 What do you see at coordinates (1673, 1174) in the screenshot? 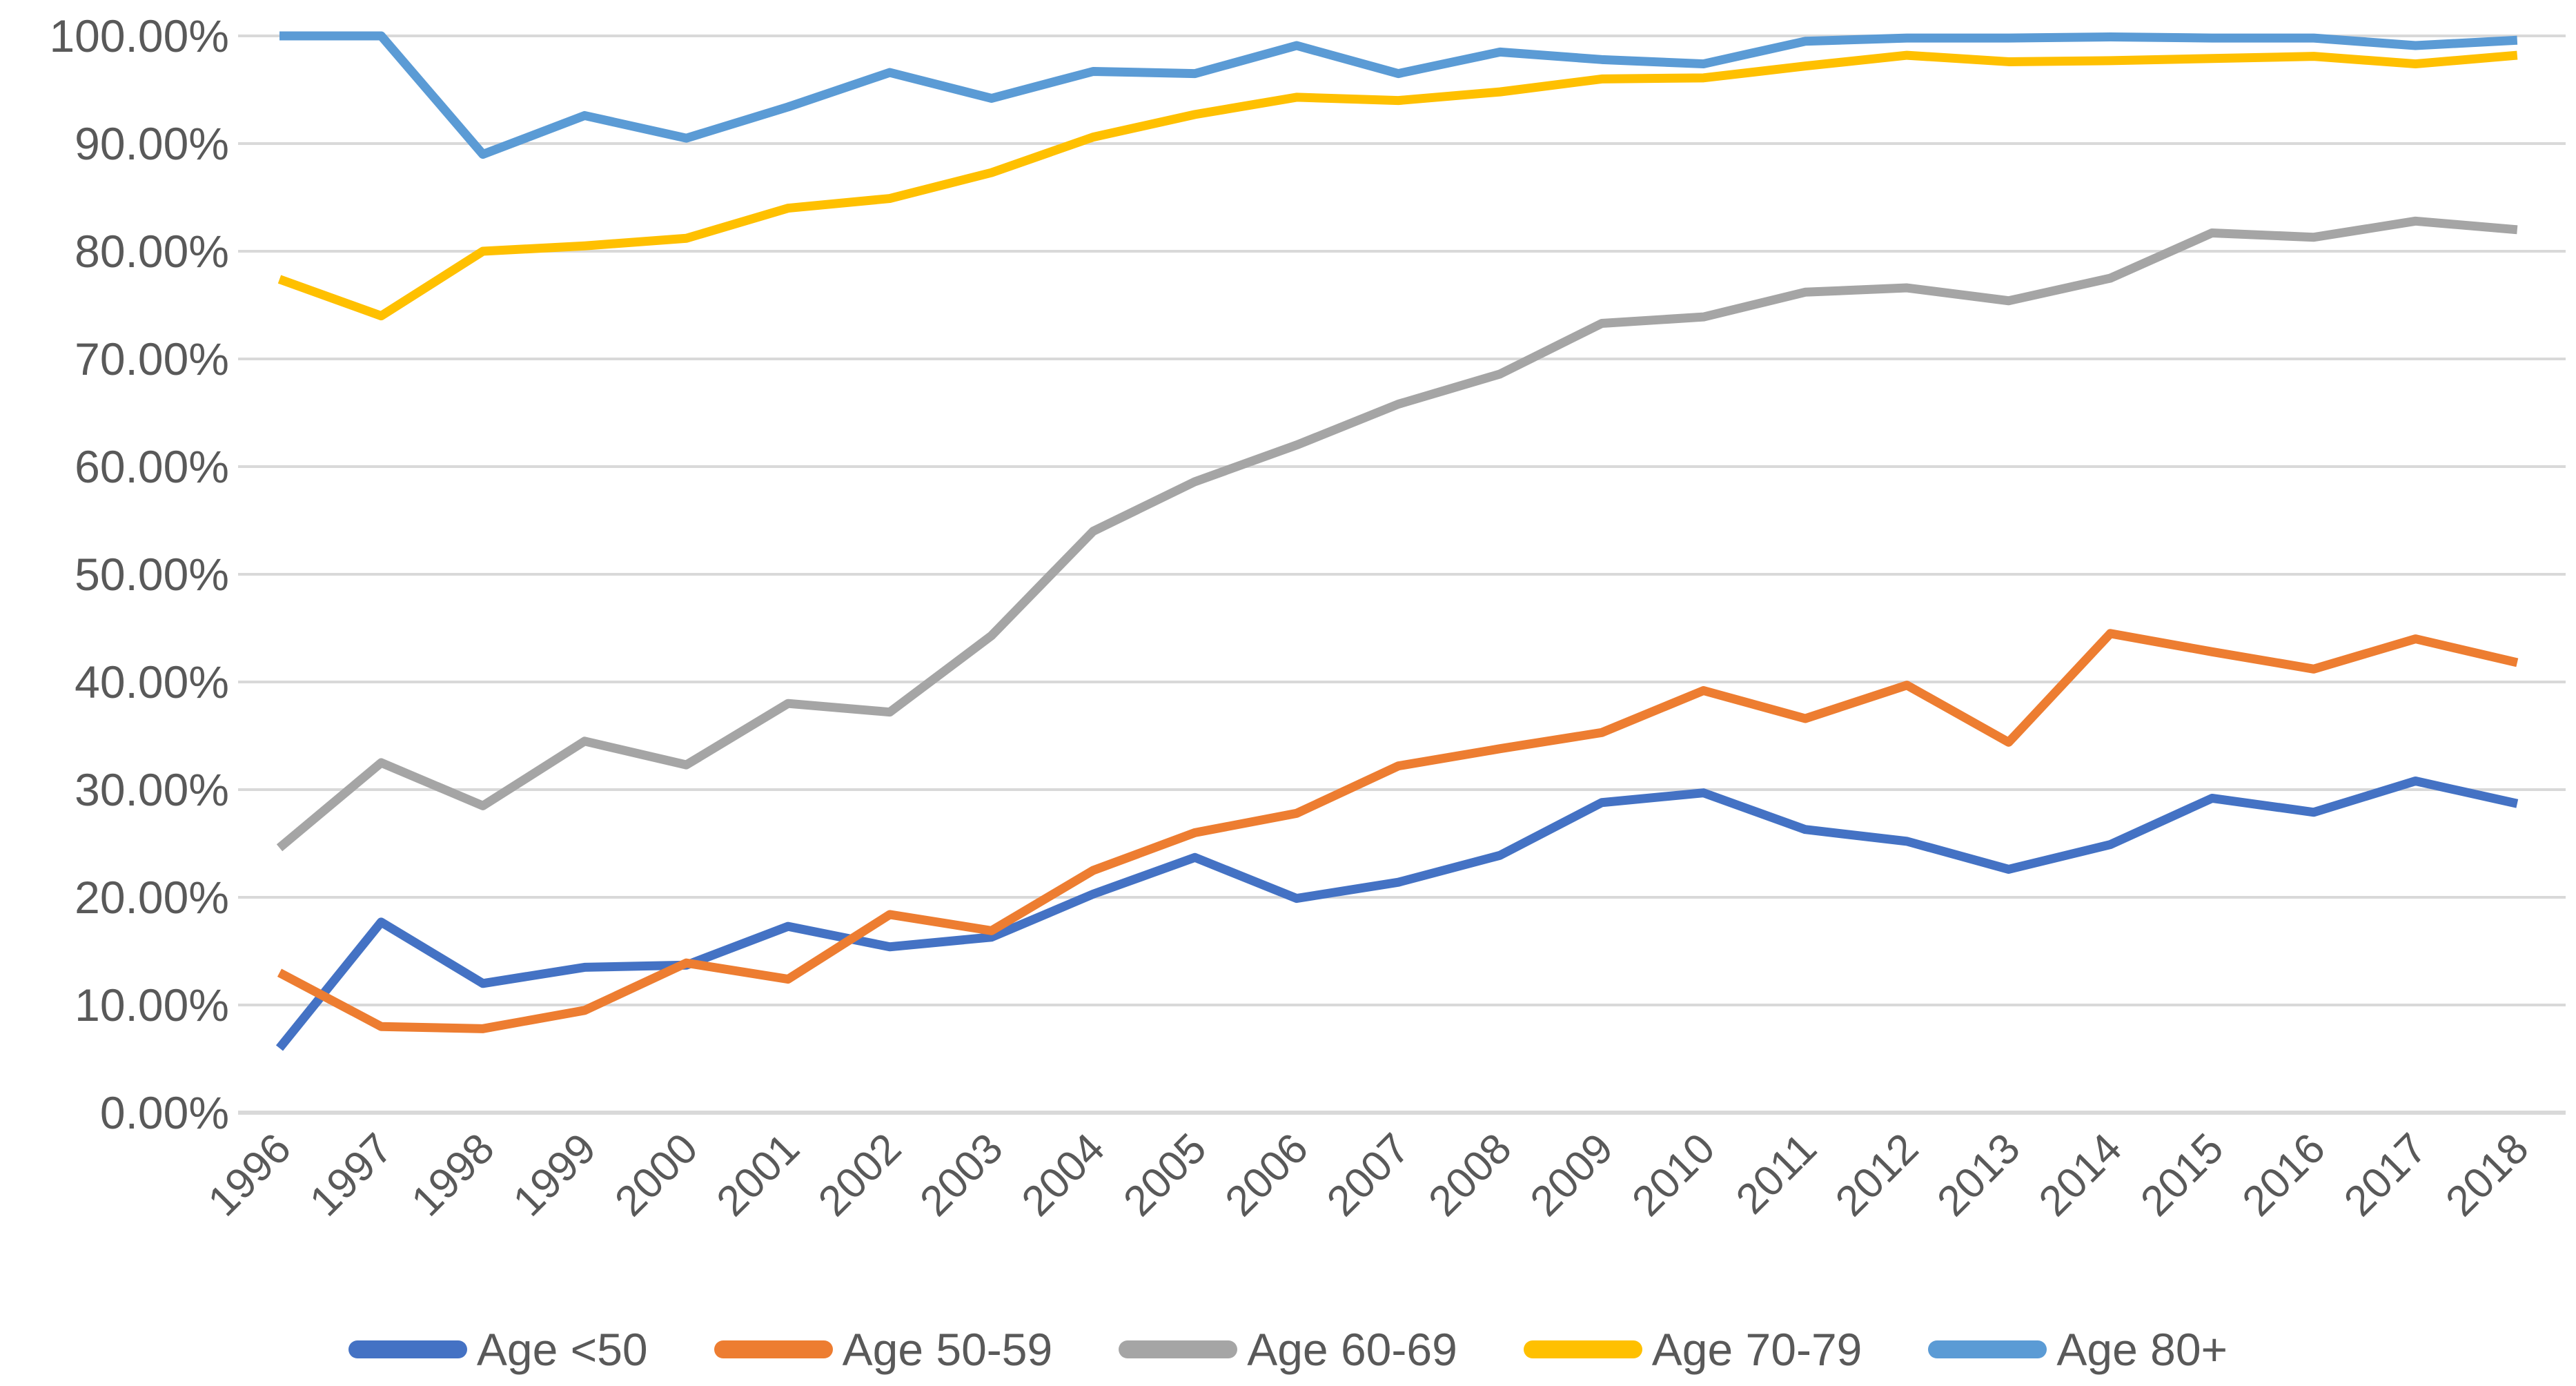
I see `x-axis-tick-label: 2010` at bounding box center [1673, 1174].